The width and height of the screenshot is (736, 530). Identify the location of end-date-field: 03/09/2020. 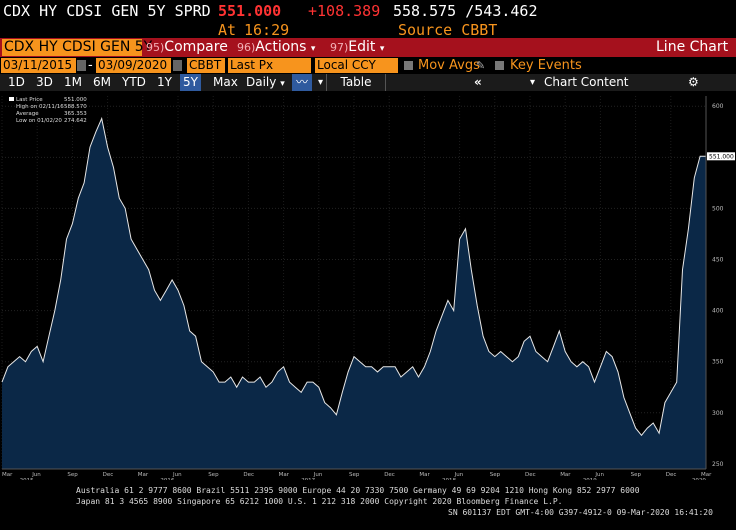
(133, 65).